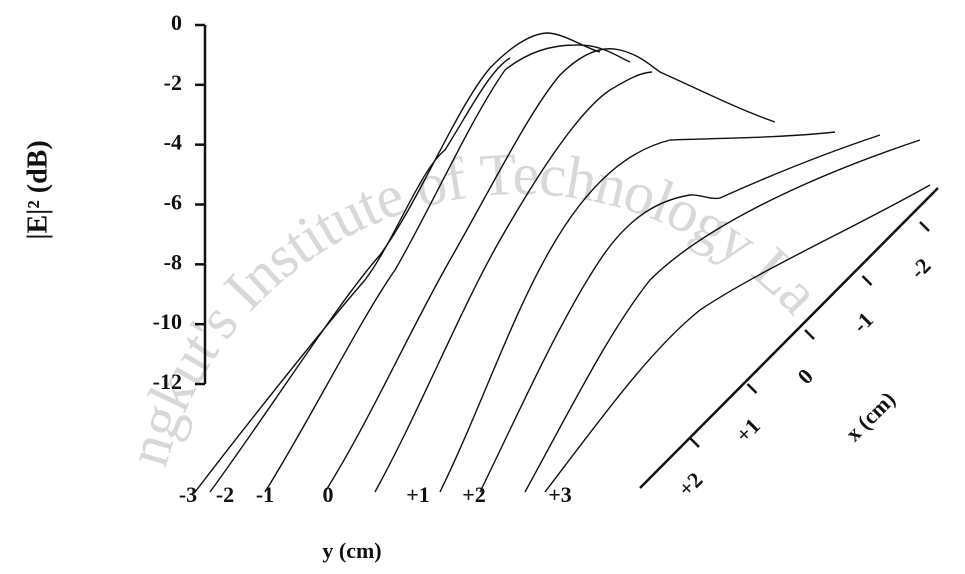  I want to click on z-tick-label: -10, so click(167, 321).